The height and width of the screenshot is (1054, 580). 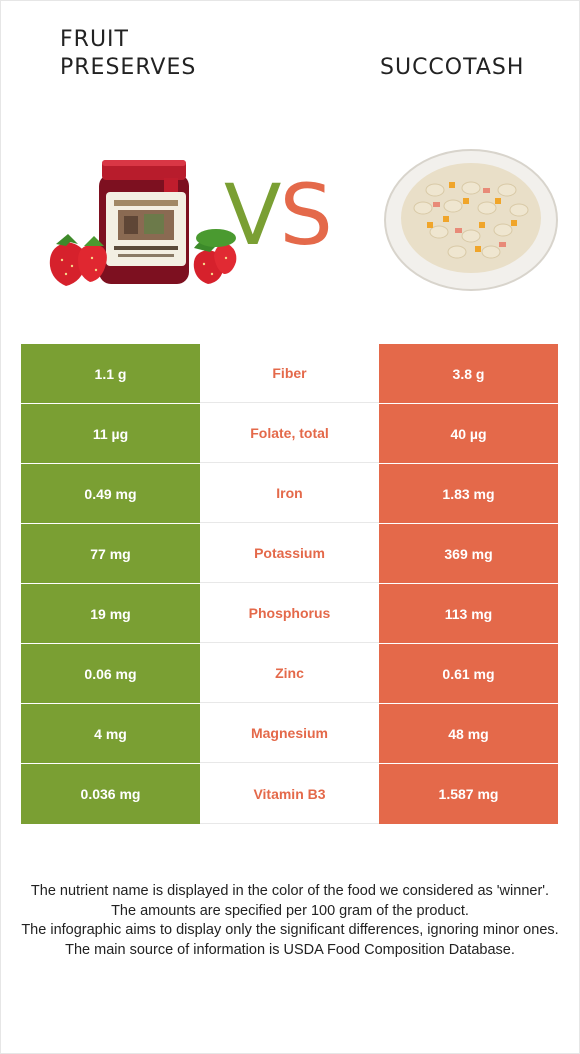 I want to click on right-value: 48 mg, so click(x=468, y=733).